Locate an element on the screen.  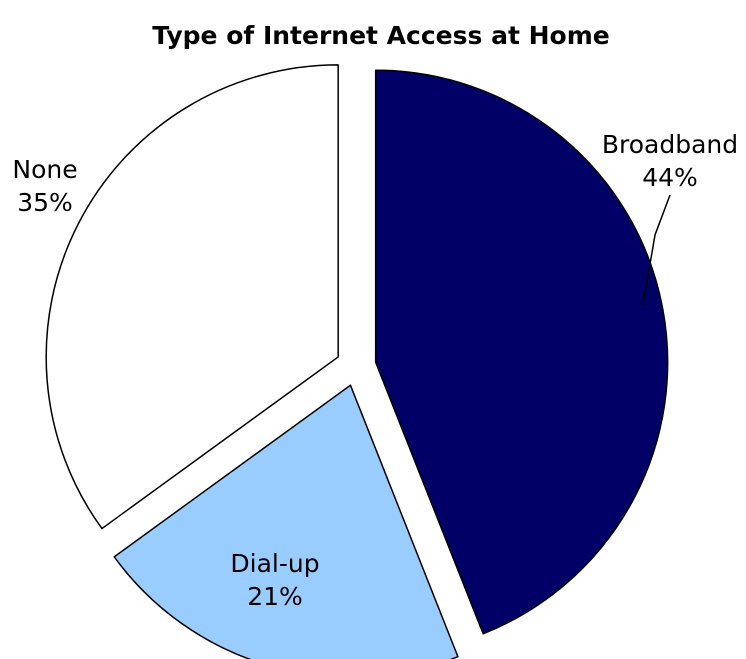
slice-label-none: None 35% is located at coordinates (44, 186).